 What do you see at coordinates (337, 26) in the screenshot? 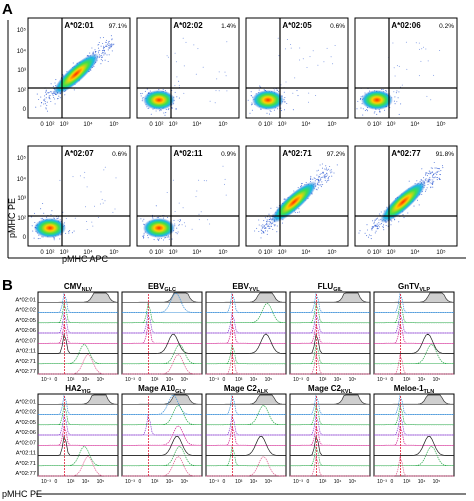
I see `gate-percent: 0.6%` at bounding box center [337, 26].